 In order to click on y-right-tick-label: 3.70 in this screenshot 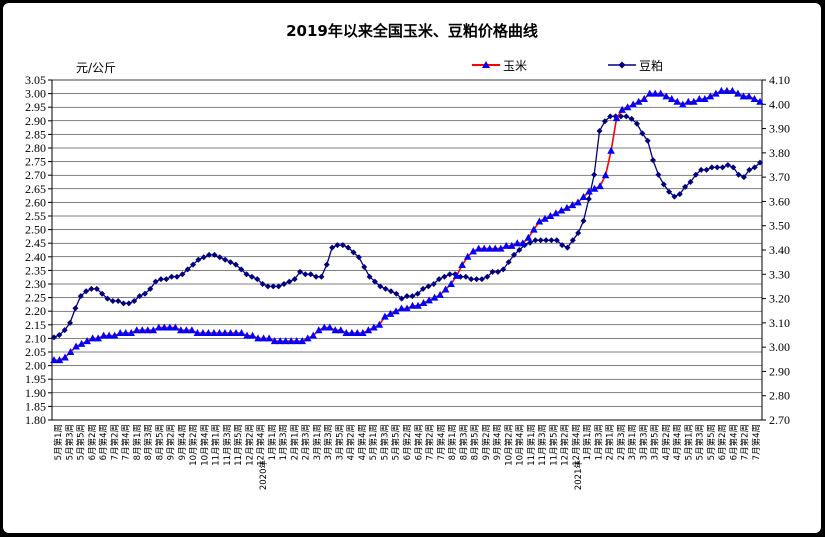, I will do `click(779, 177)`.